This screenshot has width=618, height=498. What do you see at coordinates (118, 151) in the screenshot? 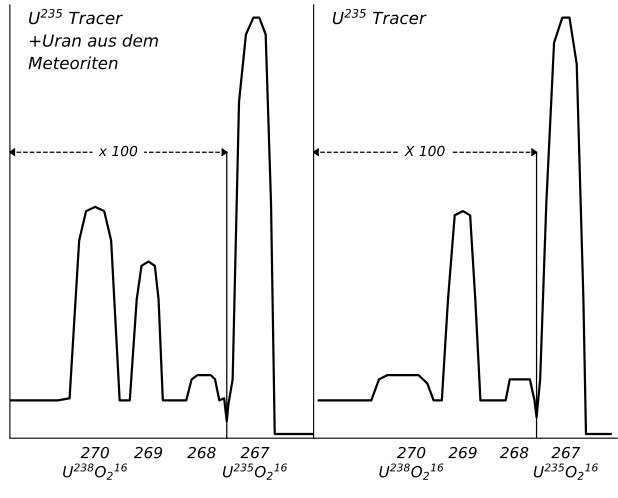
I see `annotation: x 100` at bounding box center [118, 151].